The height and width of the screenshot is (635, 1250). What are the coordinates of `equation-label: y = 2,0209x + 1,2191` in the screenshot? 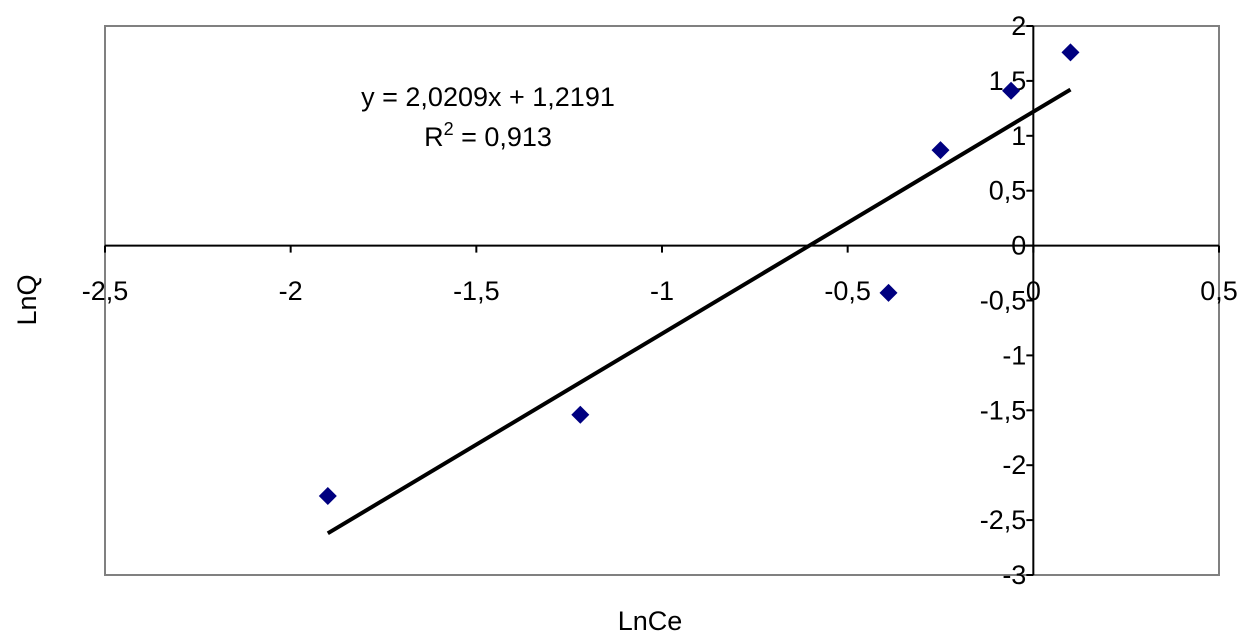 It's located at (488, 97).